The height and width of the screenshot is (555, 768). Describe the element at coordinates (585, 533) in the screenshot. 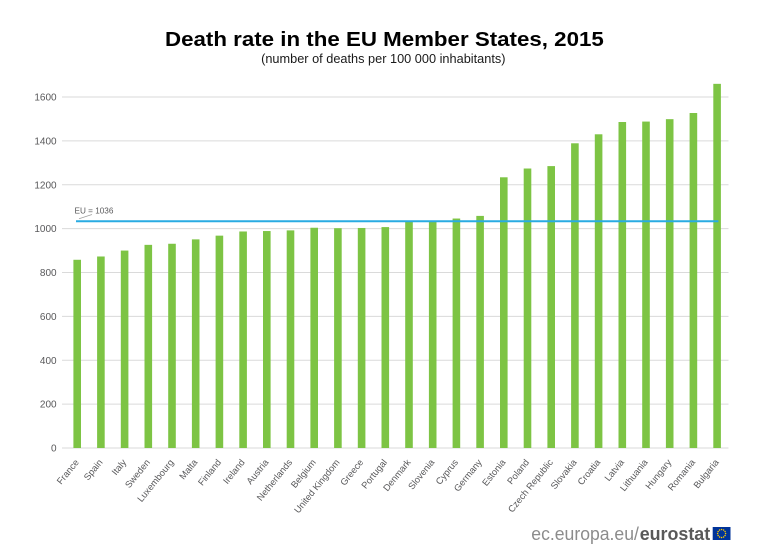

I see `svg-text: ec.europa.eu/` at that location.